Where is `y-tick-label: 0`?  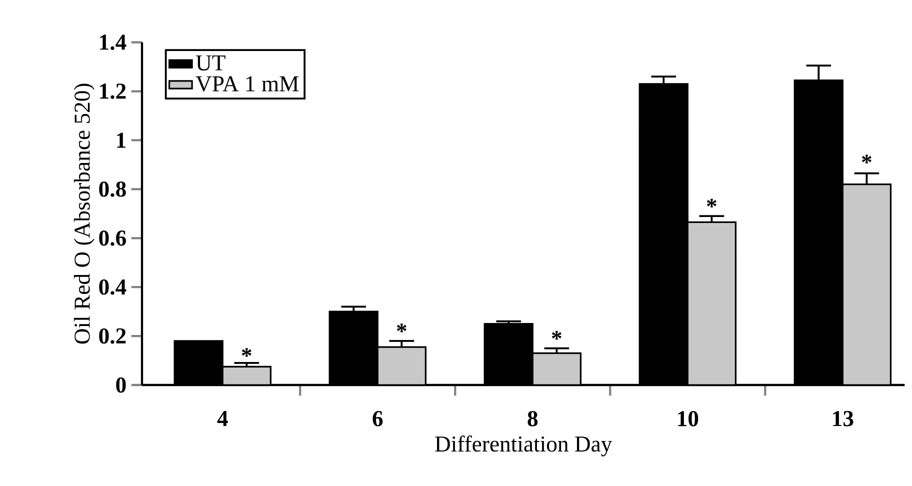 y-tick-label: 0 is located at coordinates (121, 385).